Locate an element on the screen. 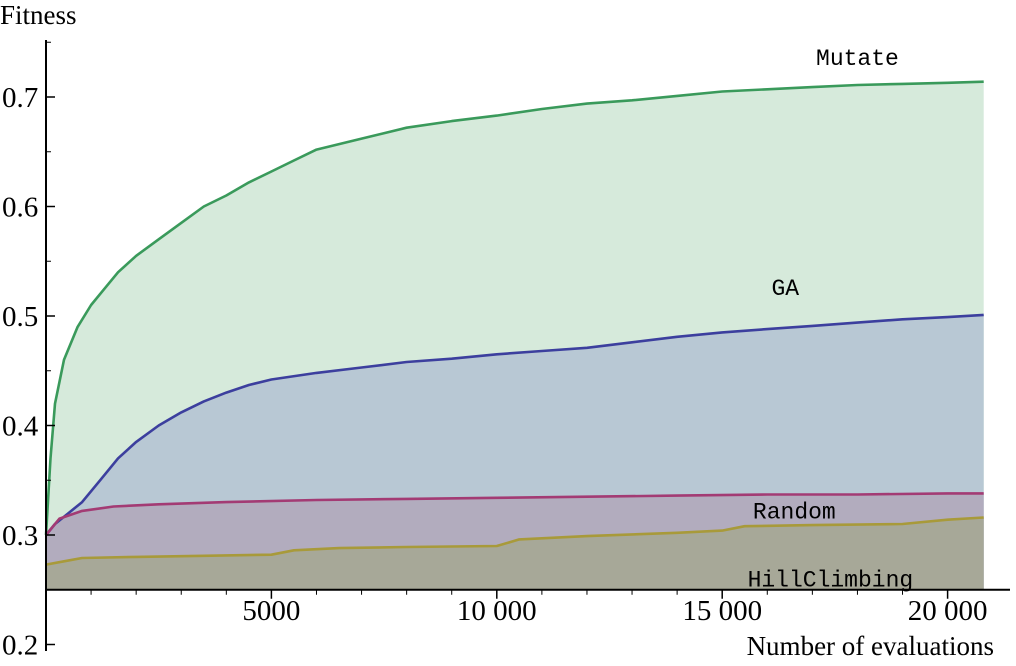  series-label-ga: GA is located at coordinates (786, 289).